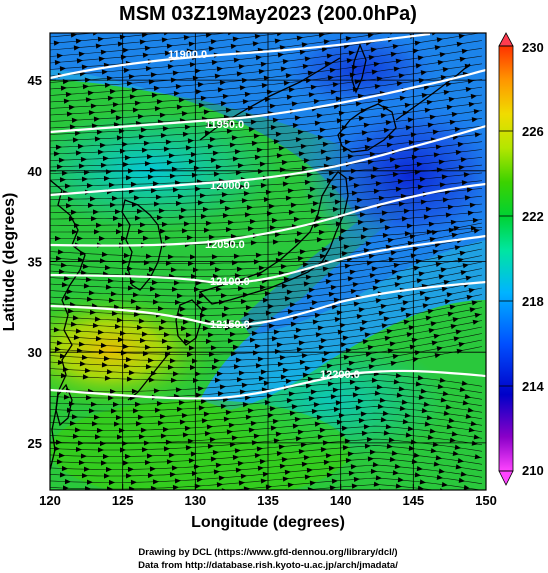 The height and width of the screenshot is (573, 548). What do you see at coordinates (359, 68) in the screenshot?
I see `coastline-sakhalin` at bounding box center [359, 68].